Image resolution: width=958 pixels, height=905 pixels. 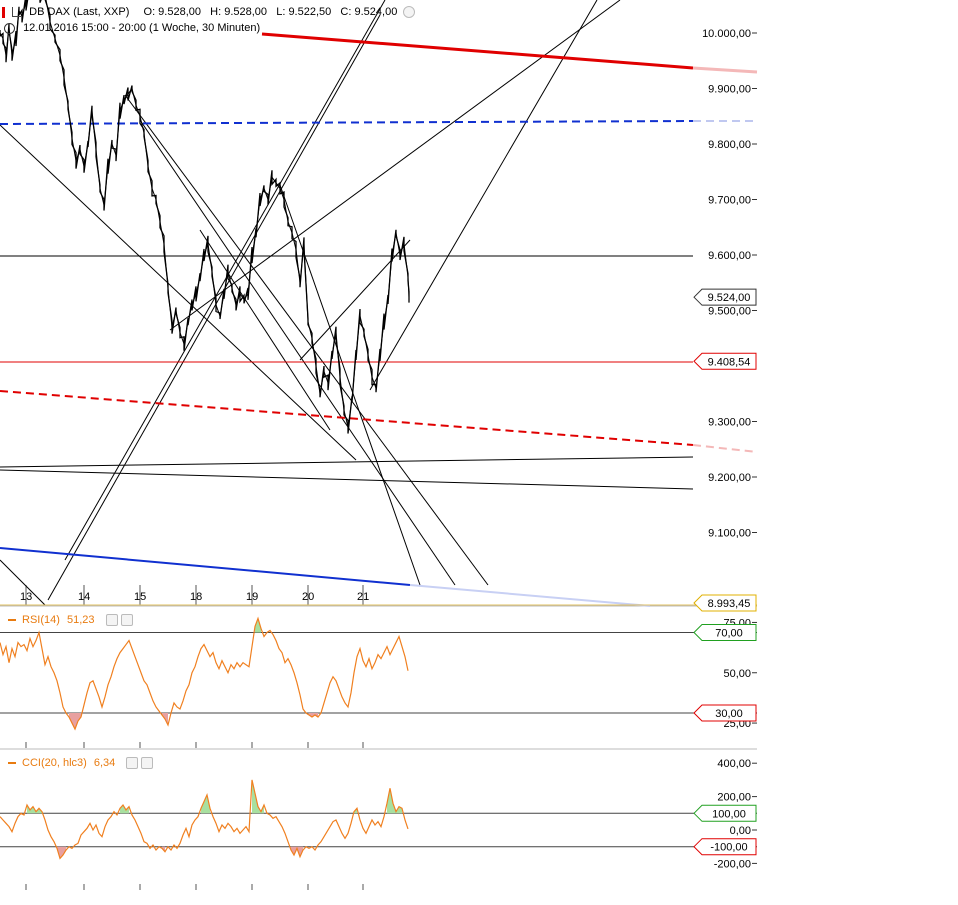 What do you see at coordinates (3, 12) in the screenshot?
I see `instrument-color-marker` at bounding box center [3, 12].